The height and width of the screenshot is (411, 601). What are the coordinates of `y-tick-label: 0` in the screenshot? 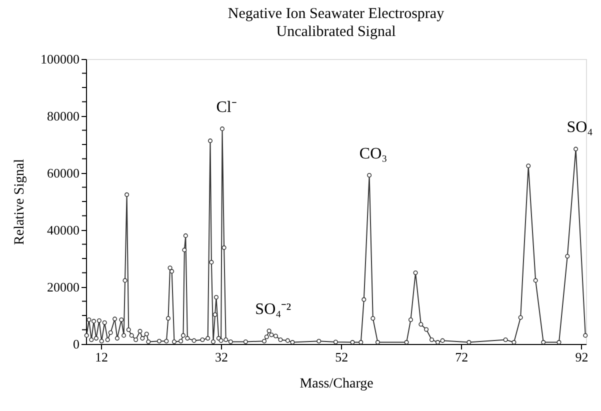 It's located at (76, 344).